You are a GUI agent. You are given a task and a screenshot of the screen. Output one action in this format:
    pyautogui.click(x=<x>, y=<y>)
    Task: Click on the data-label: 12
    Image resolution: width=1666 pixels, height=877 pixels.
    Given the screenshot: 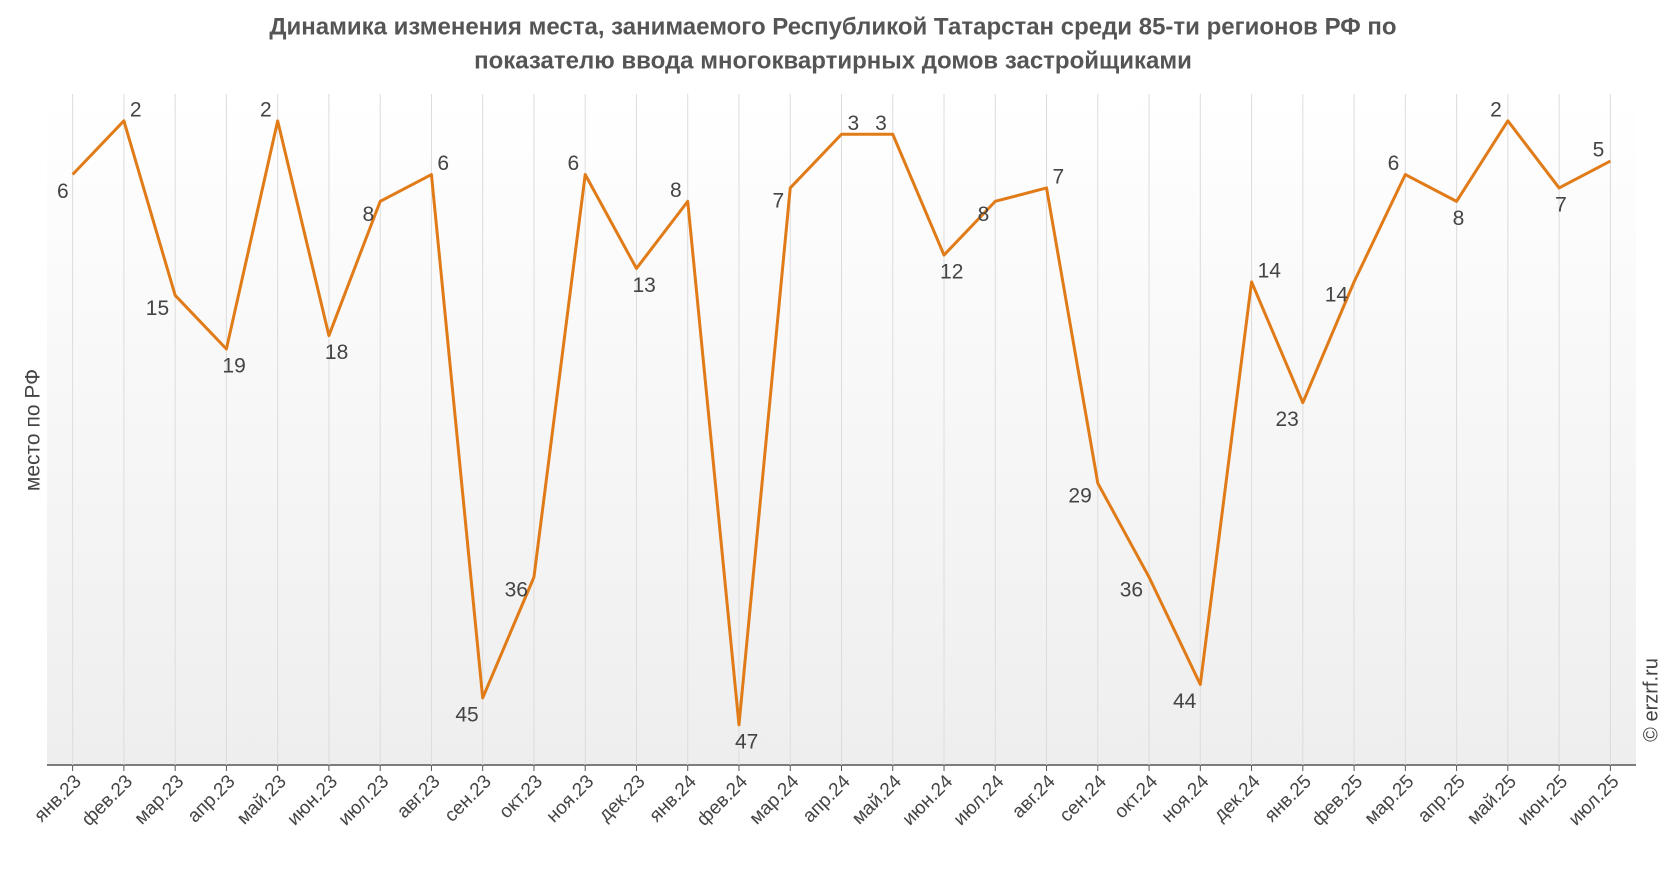 What is the action you would take?
    pyautogui.click(x=951, y=272)
    